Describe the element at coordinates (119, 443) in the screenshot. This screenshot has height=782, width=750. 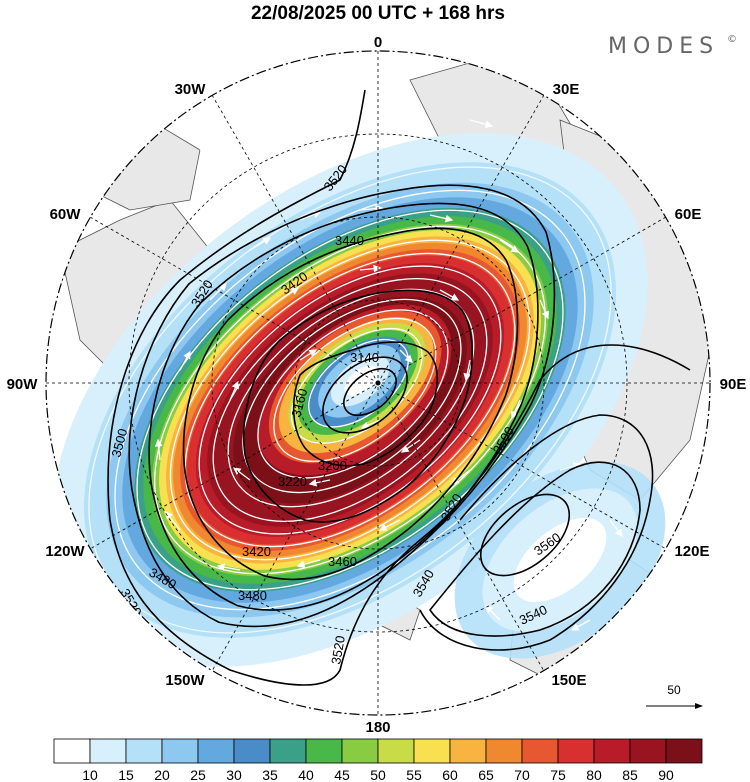
I see `contour-label: 3500` at that location.